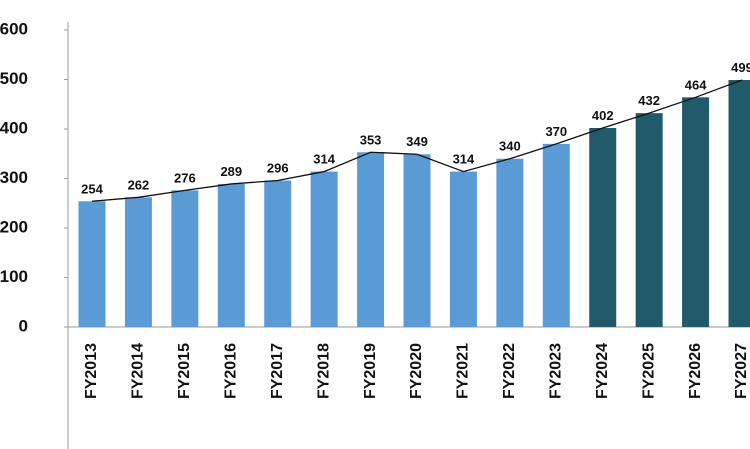 This screenshot has height=449, width=750. I want to click on x-tick-label: FY2026, so click(695, 371).